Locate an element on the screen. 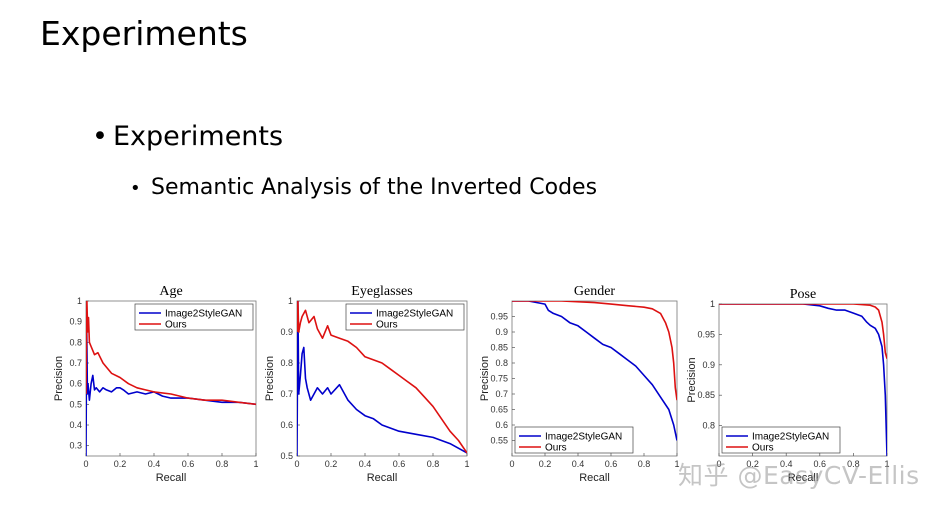 The image size is (949, 517). chart-title: Pose is located at coordinates (803, 294).